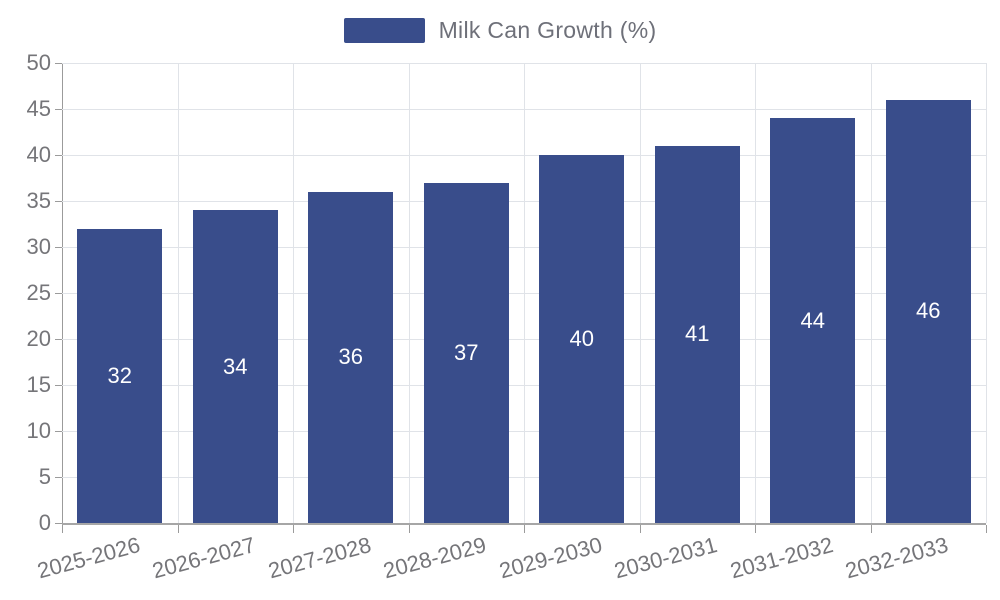 The height and width of the screenshot is (600, 1000). I want to click on bar-value-label: 44, so click(812, 320).